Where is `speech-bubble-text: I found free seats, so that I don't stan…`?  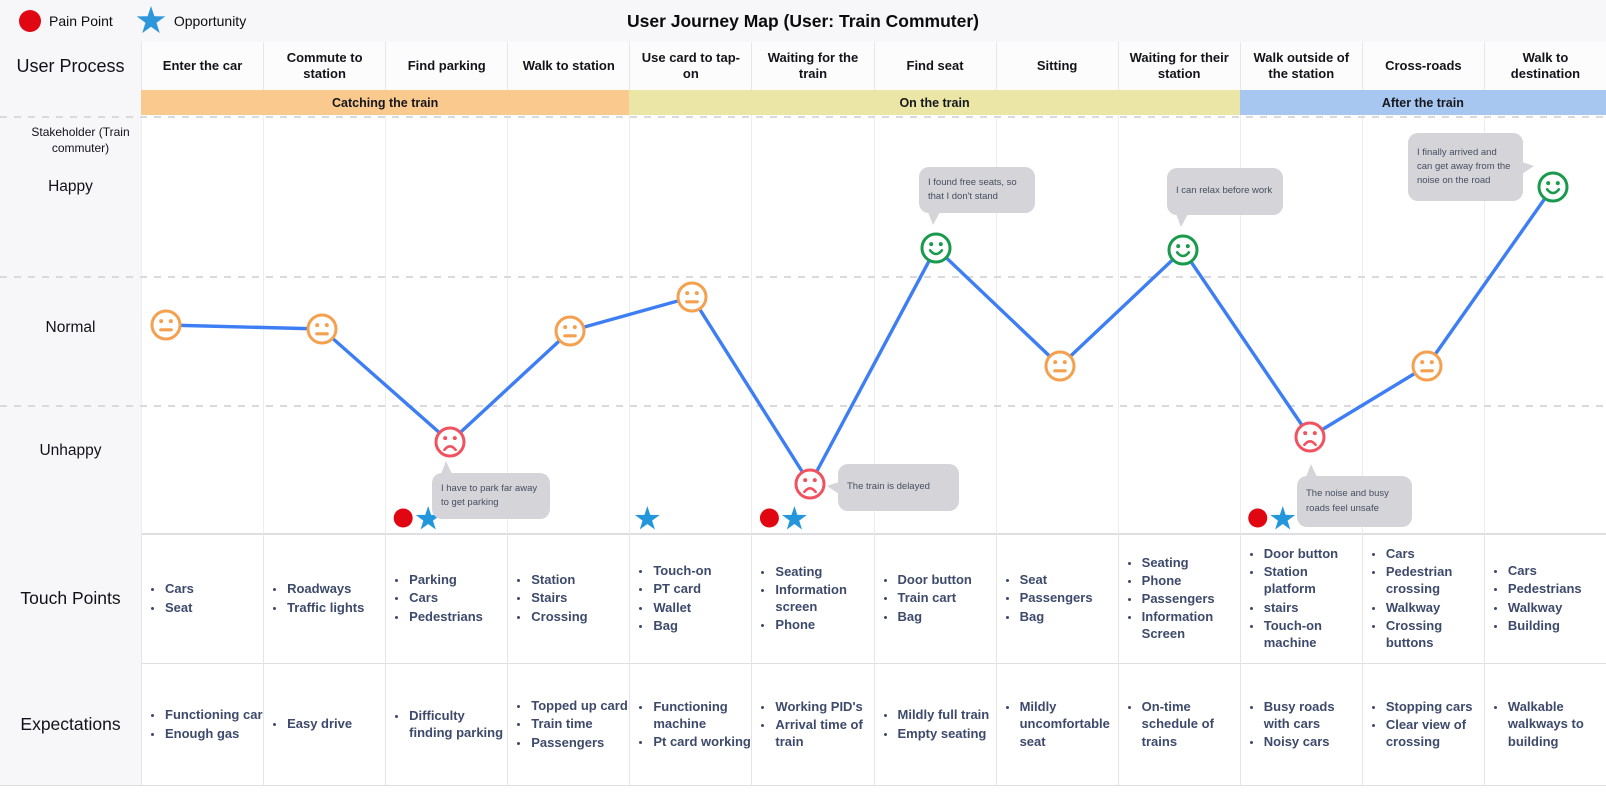 speech-bubble-text: I found free seats, so that I don't stan… is located at coordinates (972, 189).